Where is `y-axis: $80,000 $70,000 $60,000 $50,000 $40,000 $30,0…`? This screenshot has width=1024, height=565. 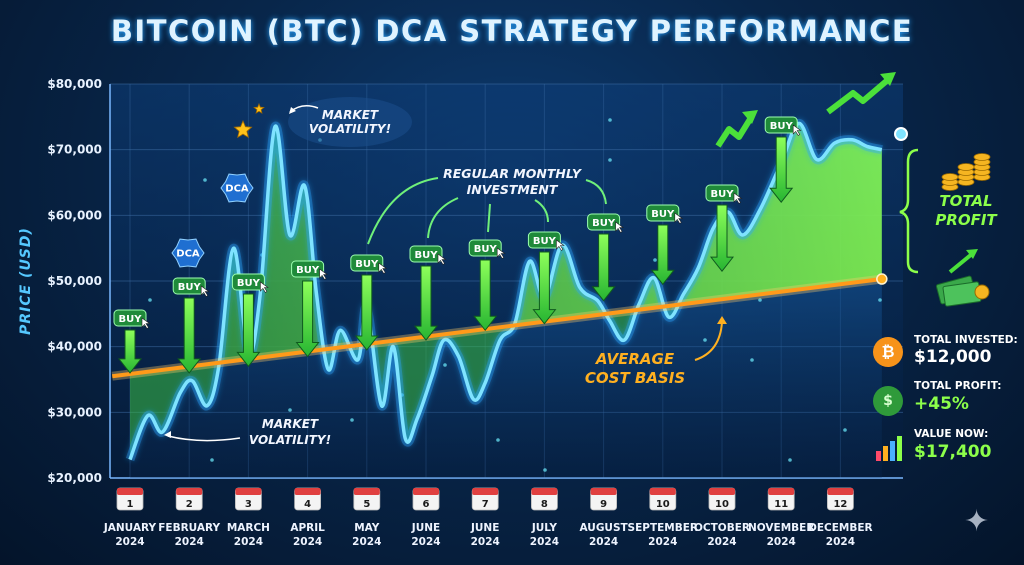 y-axis: $80,000 $70,000 $60,000 $50,000 $40,000 $30,0… is located at coordinates (60, 281).